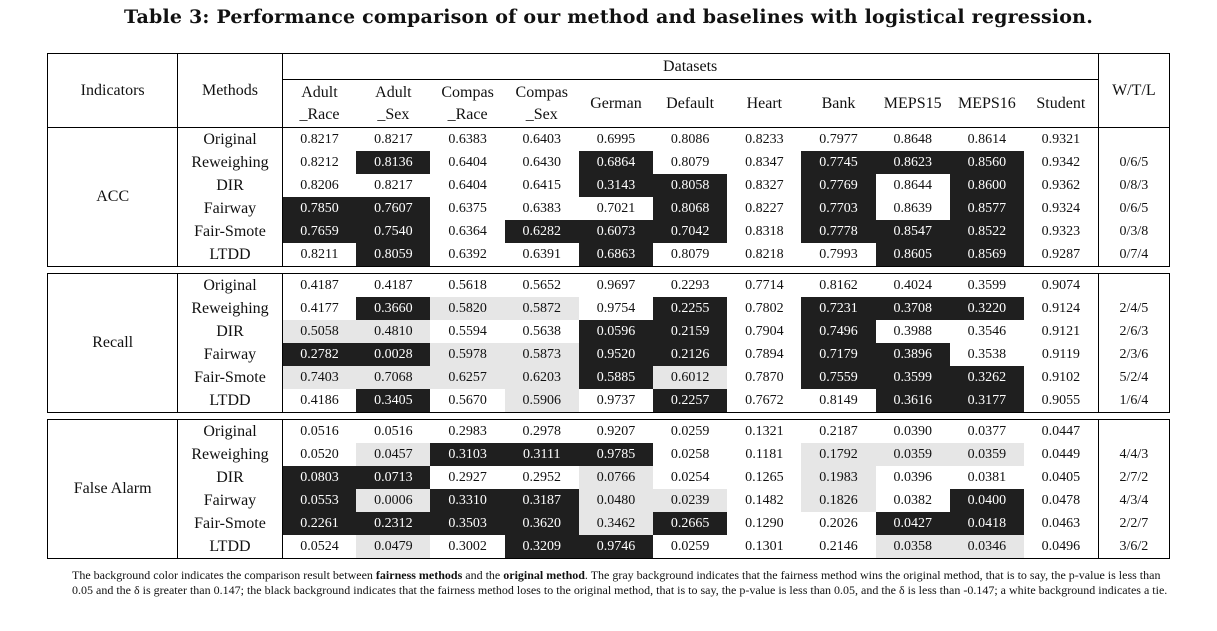  I want to click on wtl-cell: 2/2/7, so click(1134, 523).